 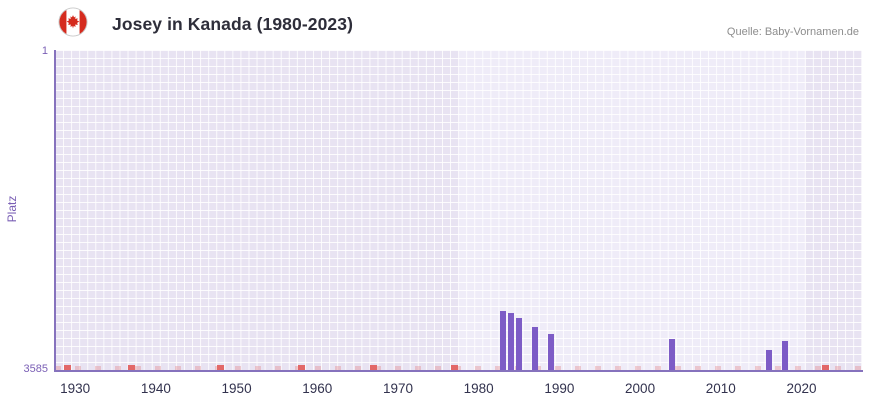 What do you see at coordinates (458, 392) in the screenshot?
I see `x-axis-tick-labels: 1930 1940 1950 1960 1970 1980 1990 2000 2010 2020` at bounding box center [458, 392].